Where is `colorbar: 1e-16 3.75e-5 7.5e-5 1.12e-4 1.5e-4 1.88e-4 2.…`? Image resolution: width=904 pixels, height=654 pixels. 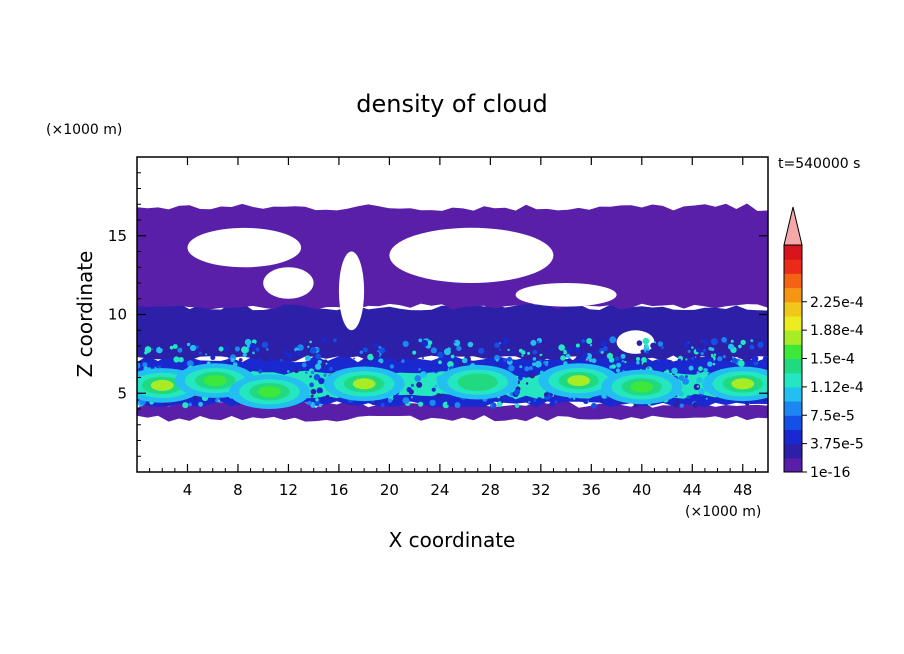 colorbar: 1e-16 3.75e-5 7.5e-5 1.12e-4 1.5e-4 1.88e-4 2.… is located at coordinates (823, 343).